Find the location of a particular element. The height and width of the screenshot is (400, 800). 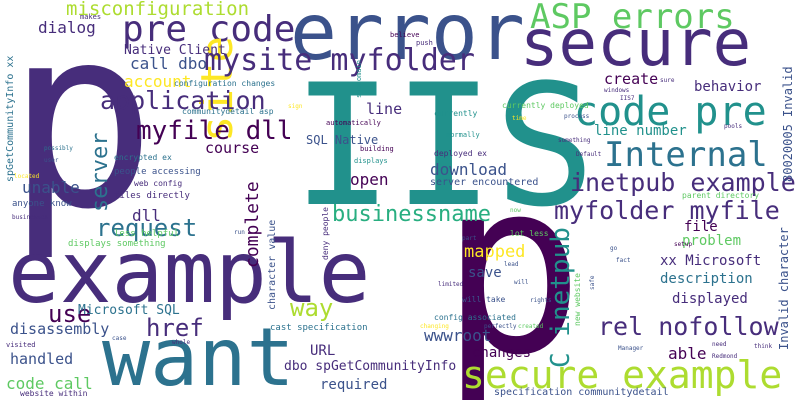

word: disassembly is located at coordinates (60, 329).